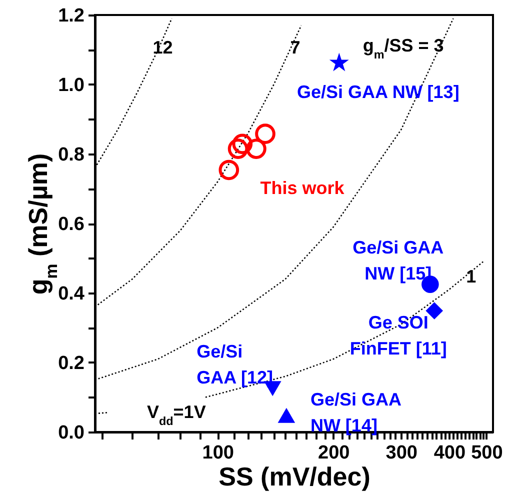 This screenshot has height=504, width=513. I want to click on series-label: 1, so click(471, 276).